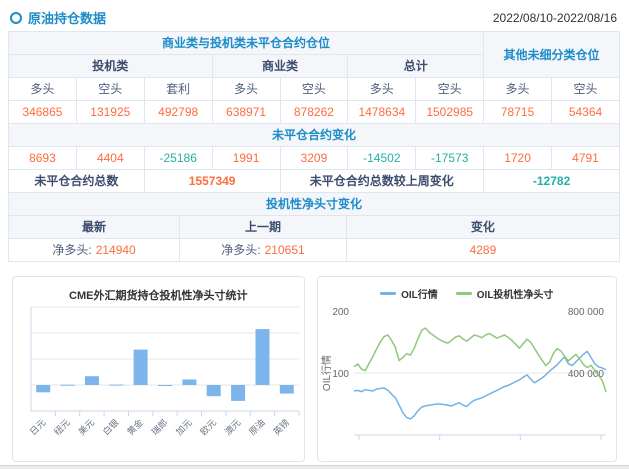 The width and height of the screenshot is (629, 469). I want to click on bar-日元, so click(43, 389).